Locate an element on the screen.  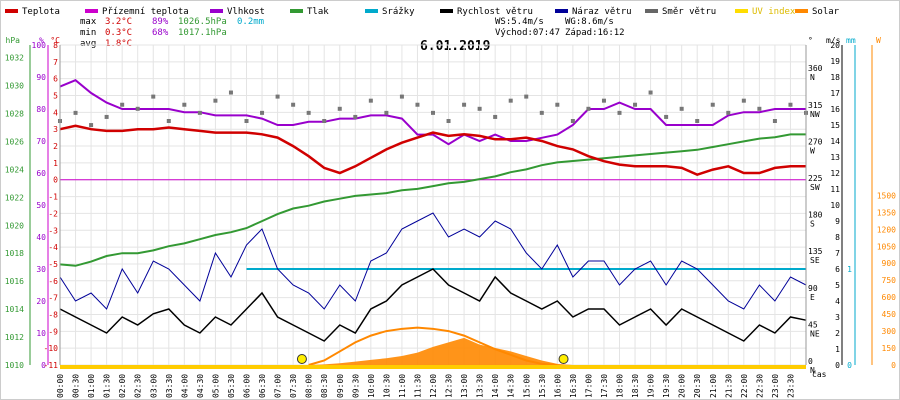
ms-tick: 17 is located at coordinates (835, 93).